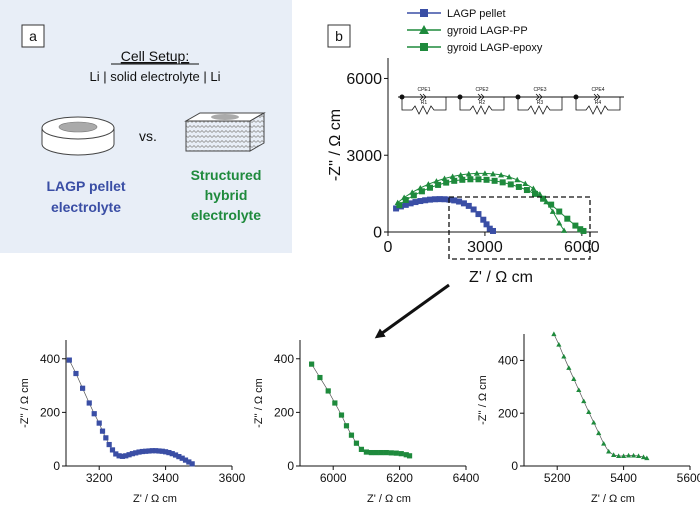 Image resolution: width=700 pixels, height=511 pixels. Describe the element at coordinates (155, 56) in the screenshot. I see `cell-setup-title: Cell Setup:` at that location.